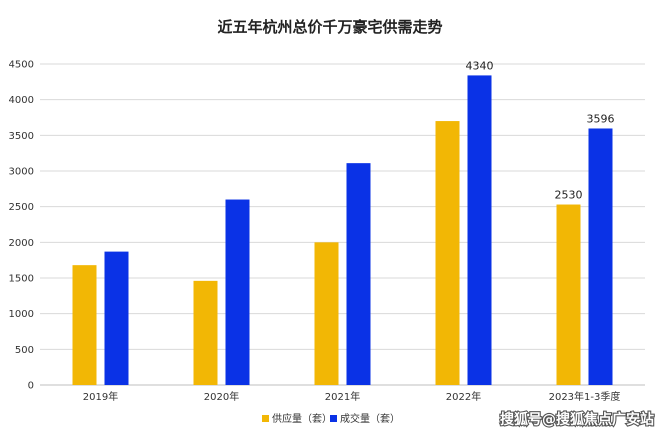 Image resolution: width=660 pixels, height=436 pixels. I want to click on data-labels: 4340 2530 3596, so click(540, 130).